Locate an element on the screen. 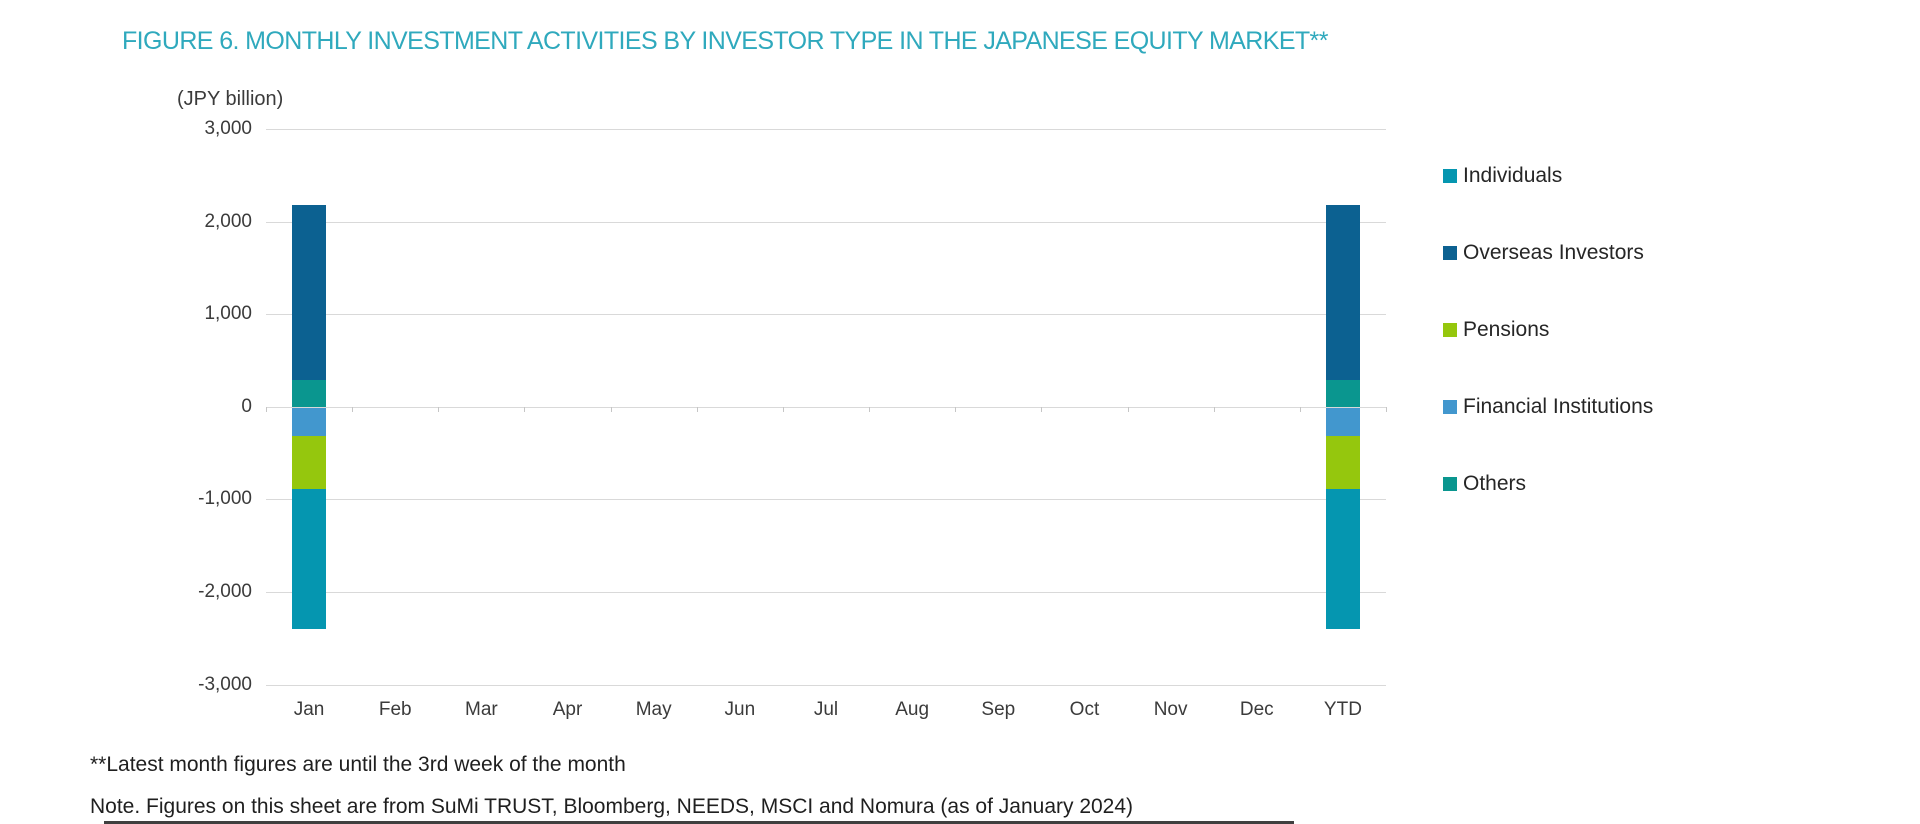 This screenshot has height=824, width=1920. bar-segment-jan-others is located at coordinates (309, 393).